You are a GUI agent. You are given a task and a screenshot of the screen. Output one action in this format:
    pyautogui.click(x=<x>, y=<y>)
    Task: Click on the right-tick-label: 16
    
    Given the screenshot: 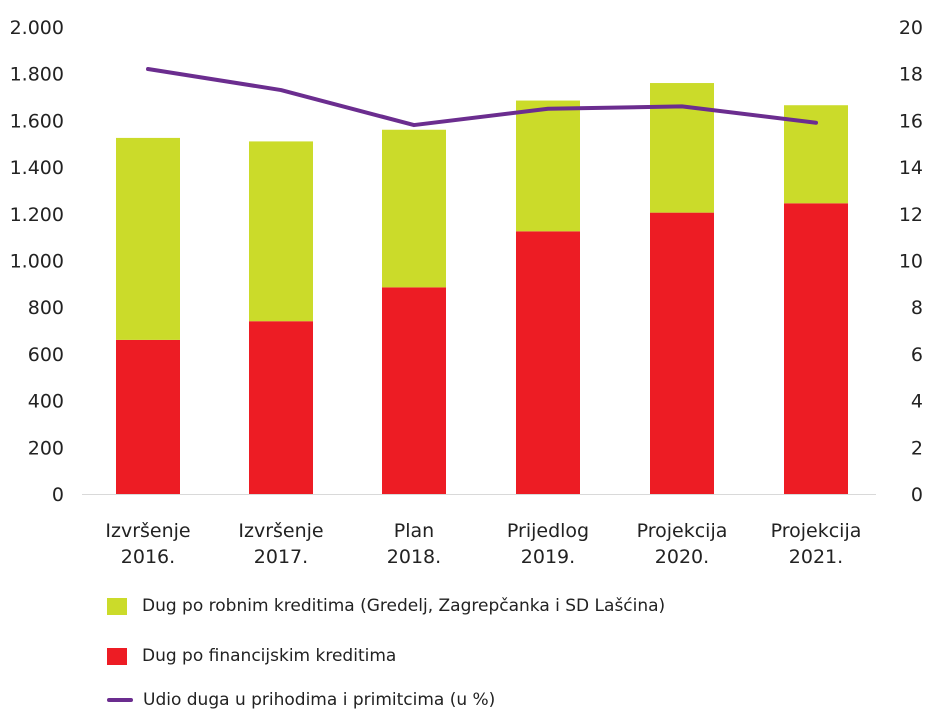 What is the action you would take?
    pyautogui.click(x=911, y=121)
    